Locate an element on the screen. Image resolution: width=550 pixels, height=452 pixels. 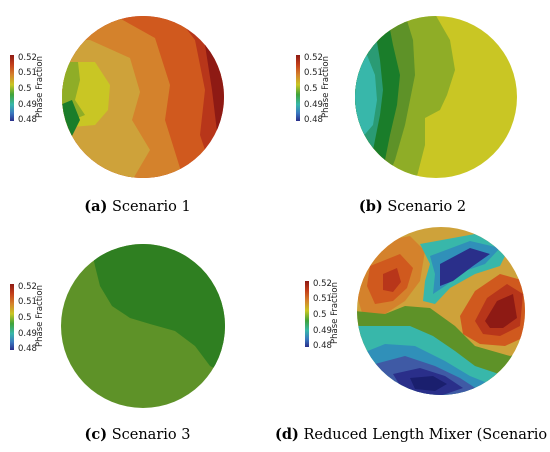
caption-text: Scenario 3 is located at coordinates (149, 435).